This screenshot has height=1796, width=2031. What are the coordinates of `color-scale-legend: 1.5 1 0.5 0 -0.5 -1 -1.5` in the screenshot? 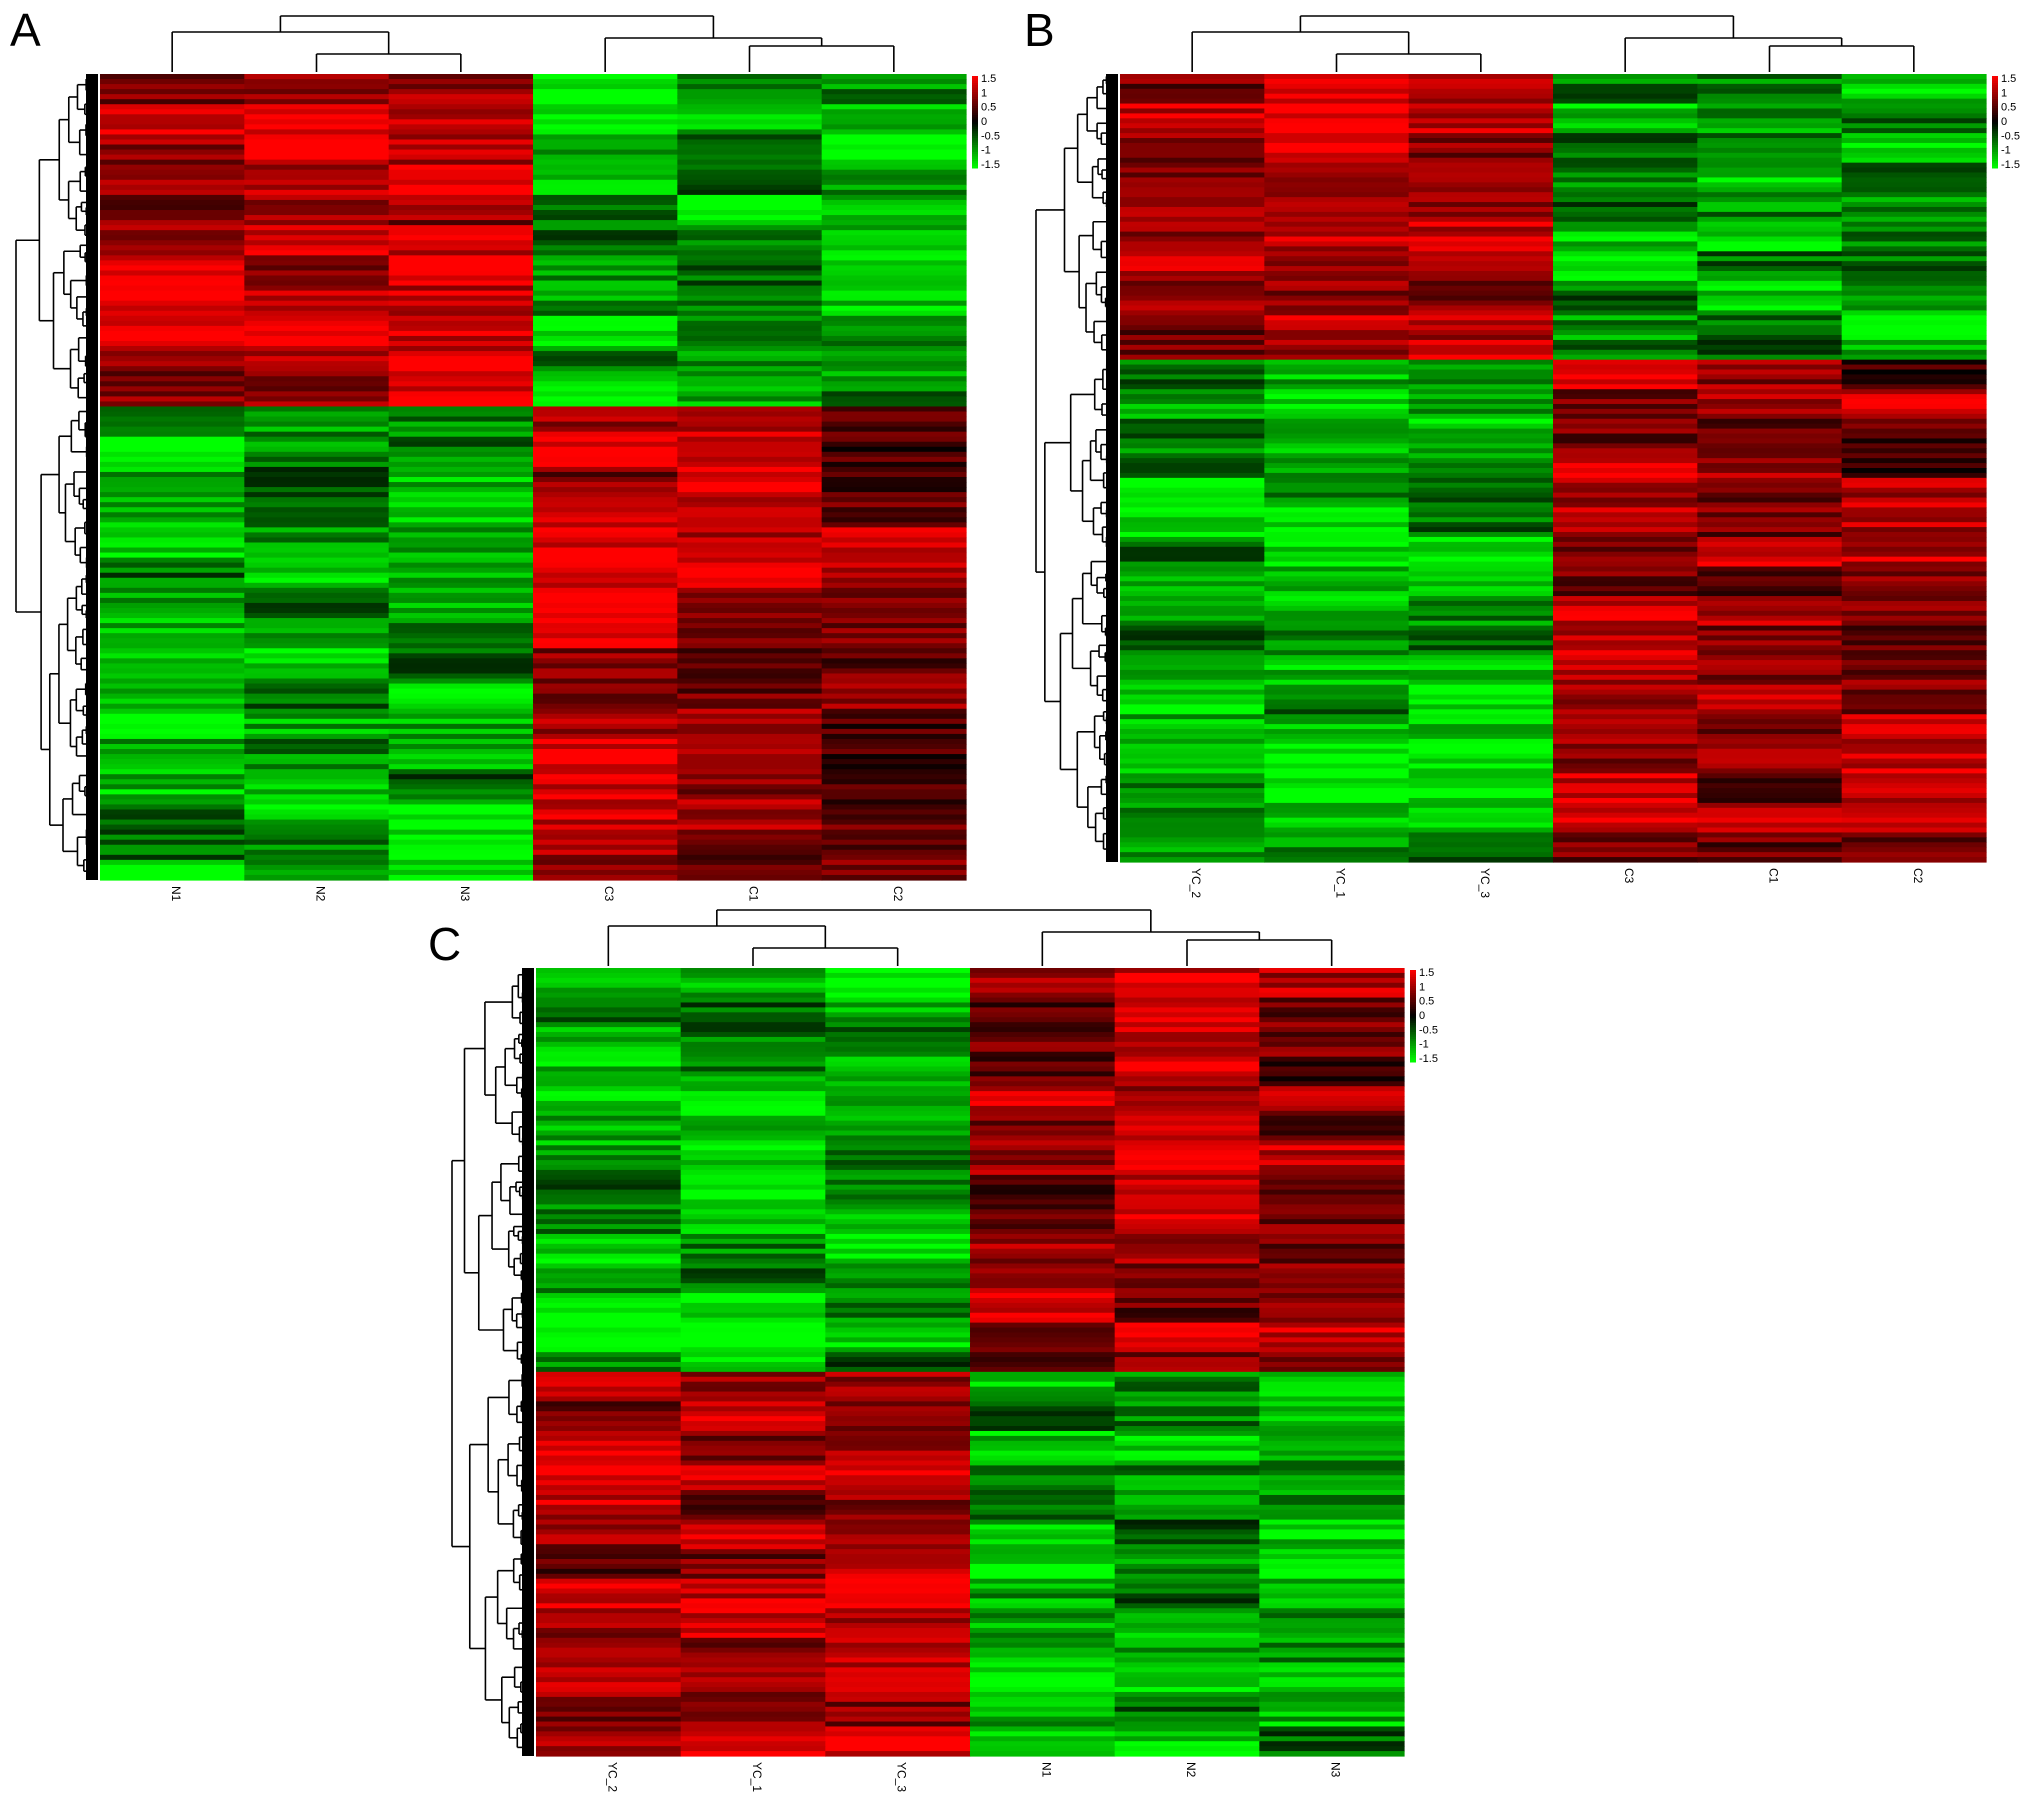 It's located at (2006, 122).